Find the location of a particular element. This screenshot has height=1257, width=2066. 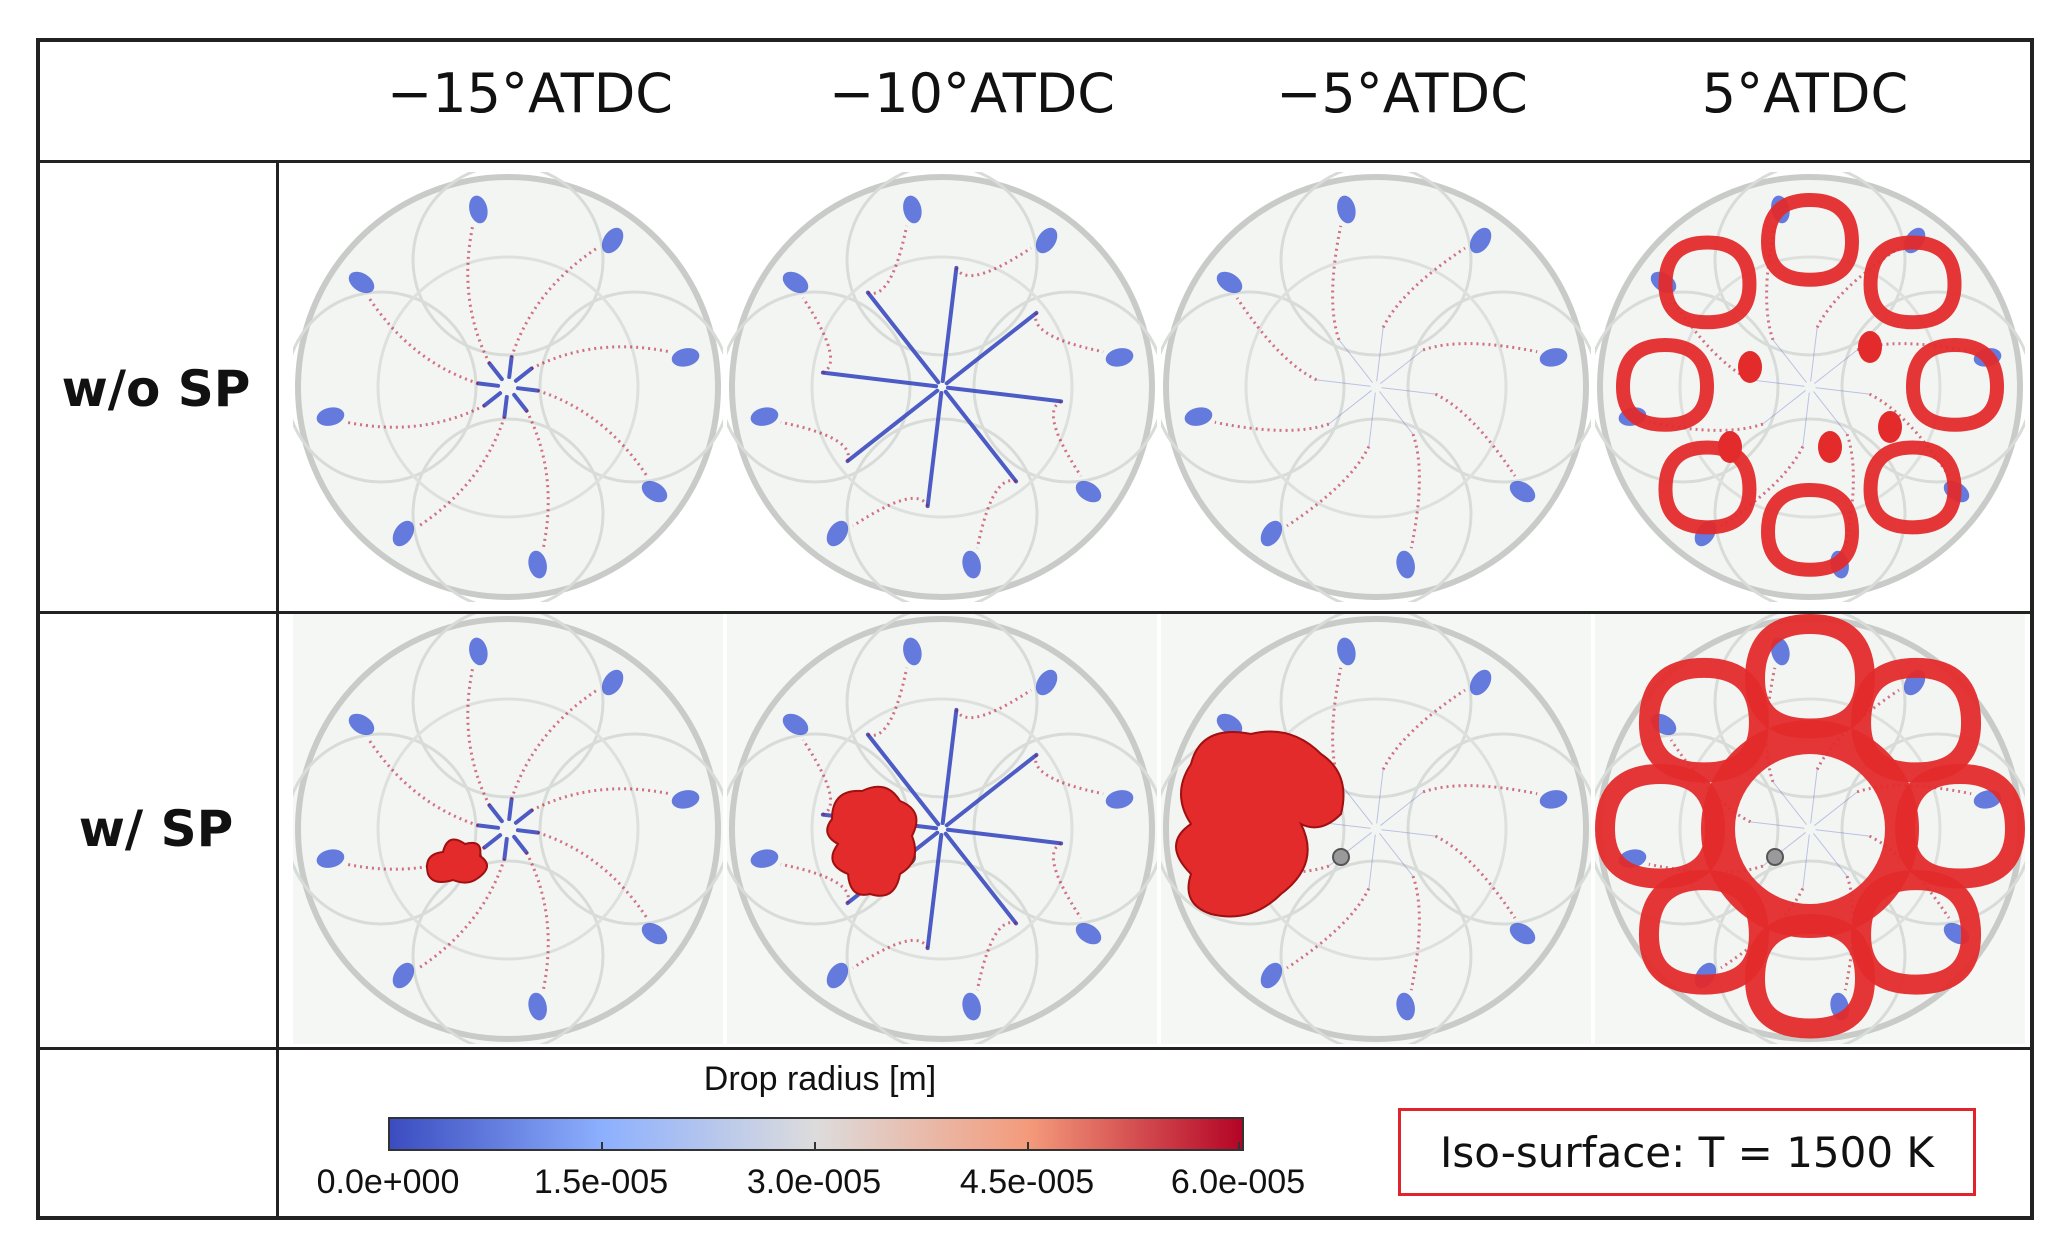

panel-wo-sp-m15 is located at coordinates (508, 387).